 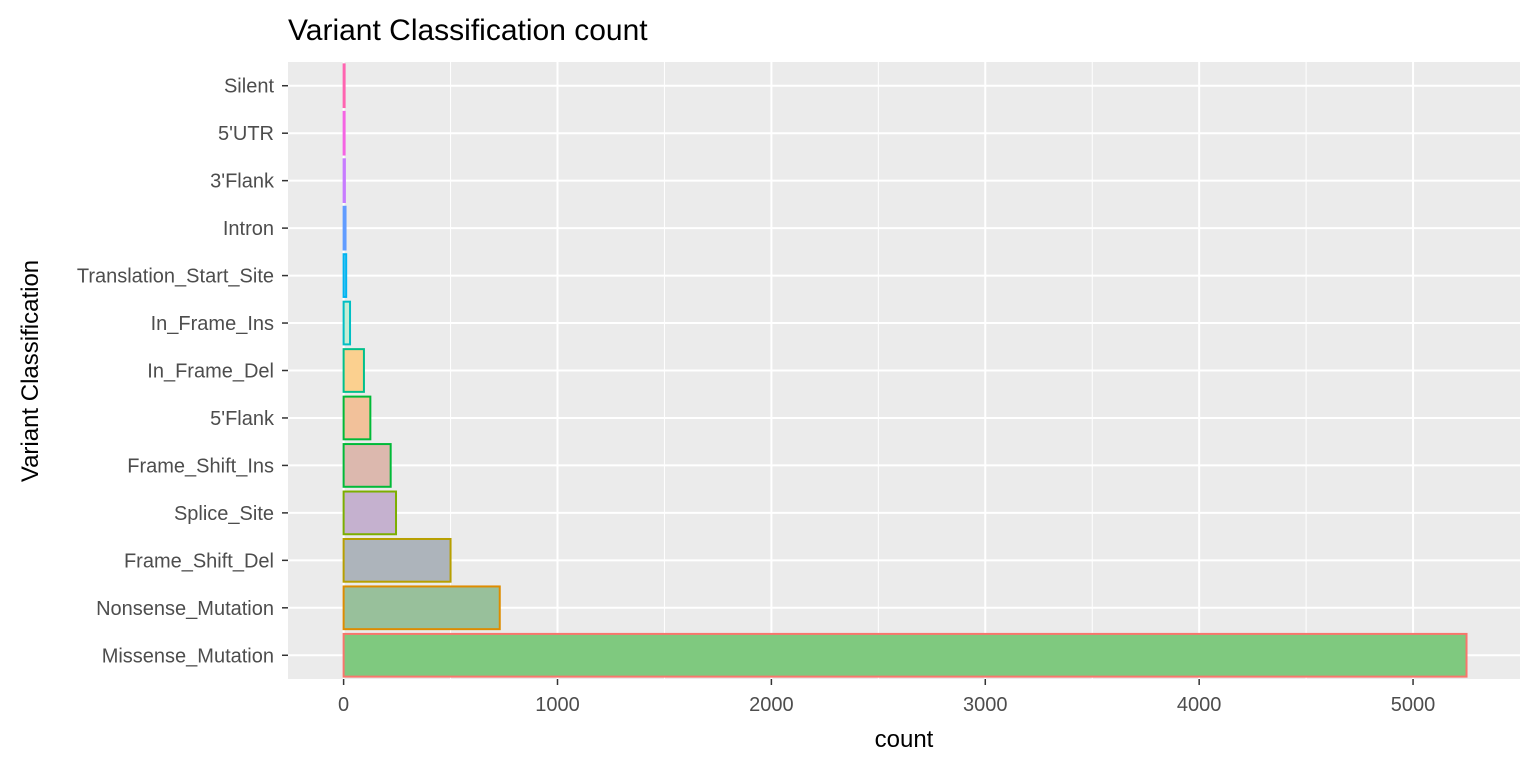 I want to click on x-tick-label: 2000, so click(x=771, y=705).